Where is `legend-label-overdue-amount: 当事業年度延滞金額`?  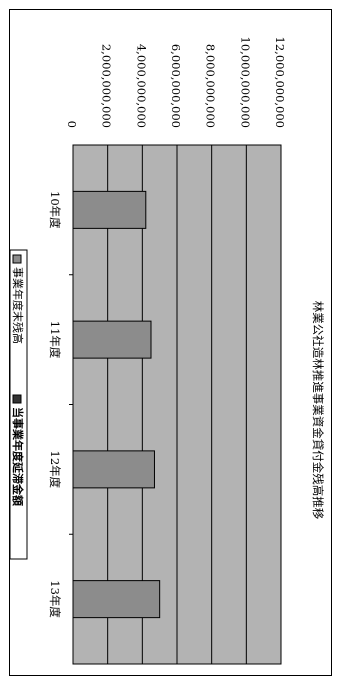 legend-label-overdue-amount: 当事業年度延滞金額 is located at coordinates (18, 456).